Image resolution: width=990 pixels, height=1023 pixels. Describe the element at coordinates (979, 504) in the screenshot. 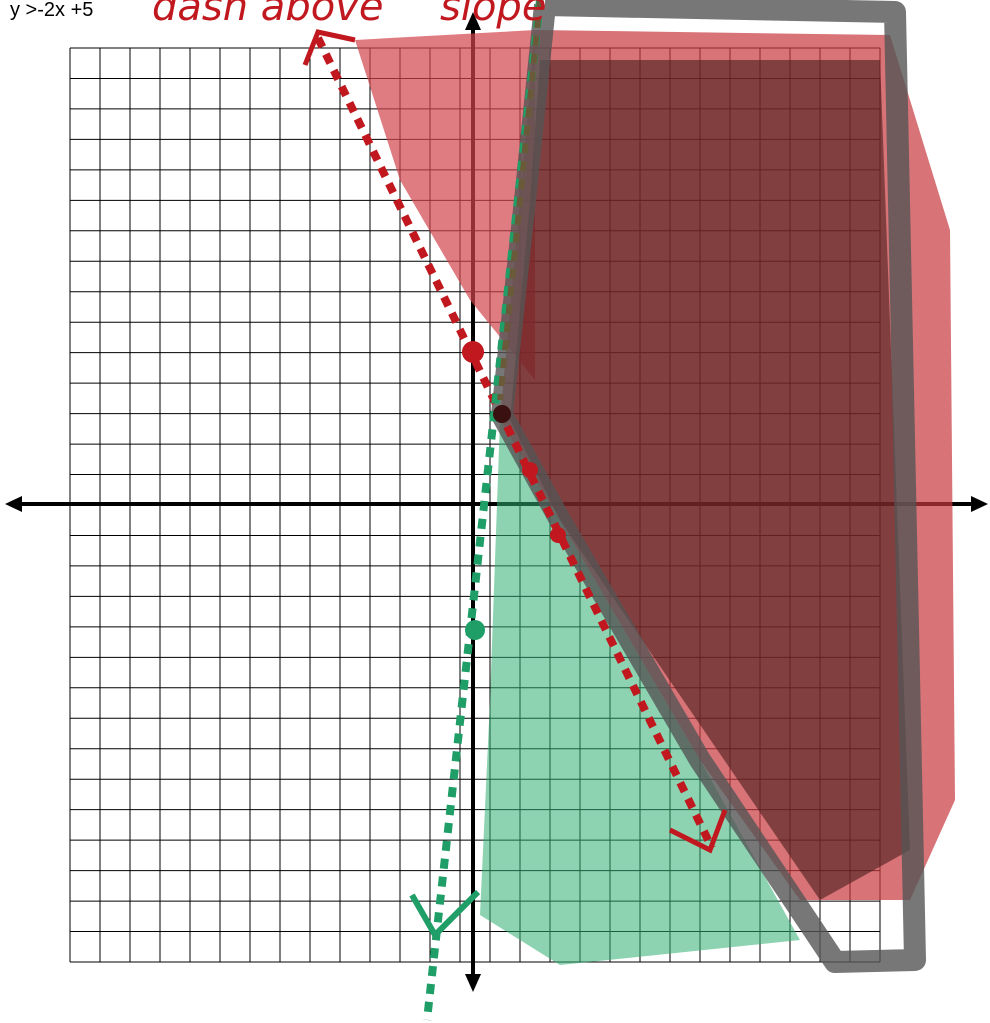

I see `arrow-right` at that location.